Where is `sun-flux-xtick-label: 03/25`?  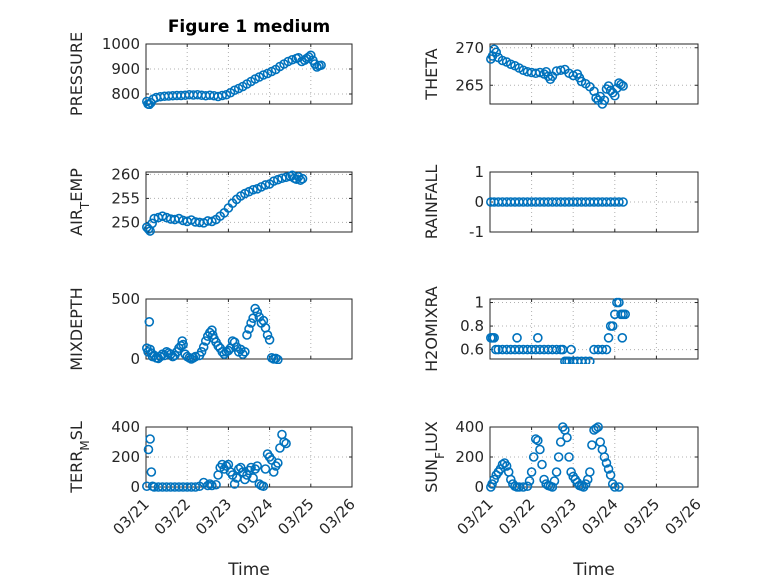
sun-flux-xtick-label: 03/25 is located at coordinates (641, 516).